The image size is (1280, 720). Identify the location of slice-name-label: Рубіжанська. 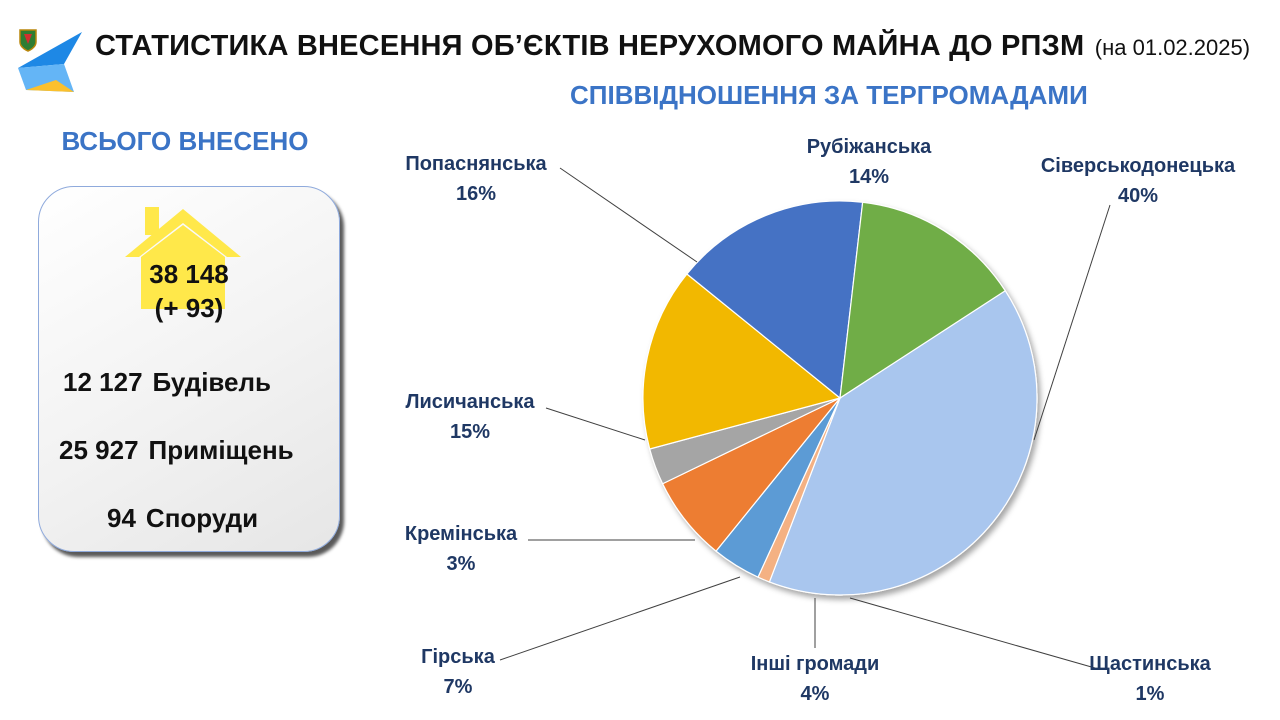
(869, 147).